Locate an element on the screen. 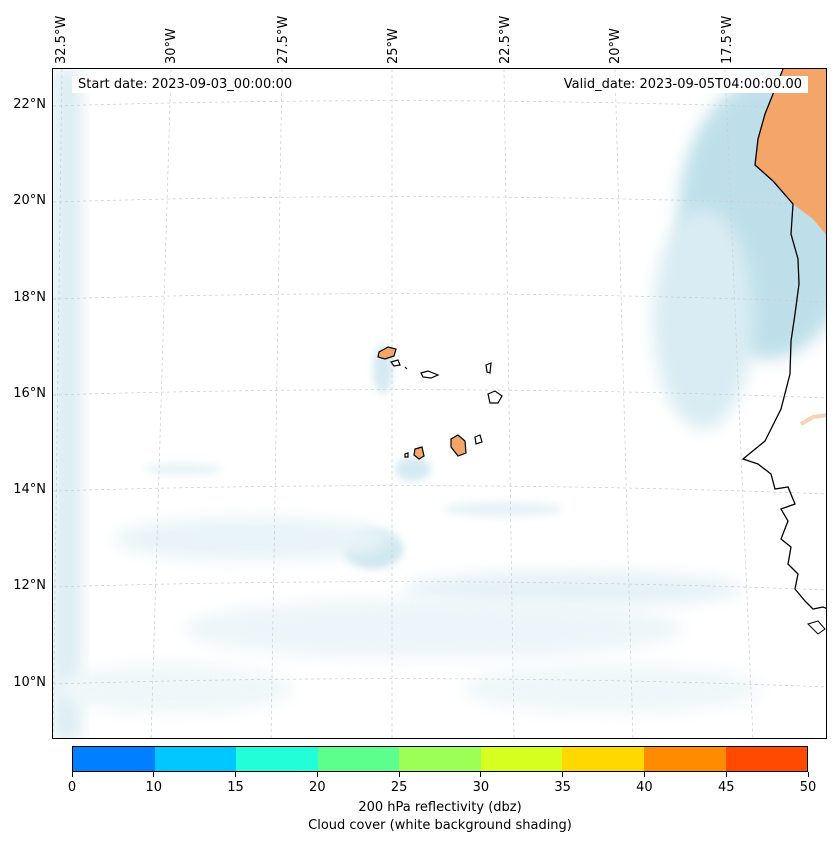 The width and height of the screenshot is (837, 843). valid-date-label: Valid_date: 2023-09-05T04:00:00.00 is located at coordinates (682, 84).